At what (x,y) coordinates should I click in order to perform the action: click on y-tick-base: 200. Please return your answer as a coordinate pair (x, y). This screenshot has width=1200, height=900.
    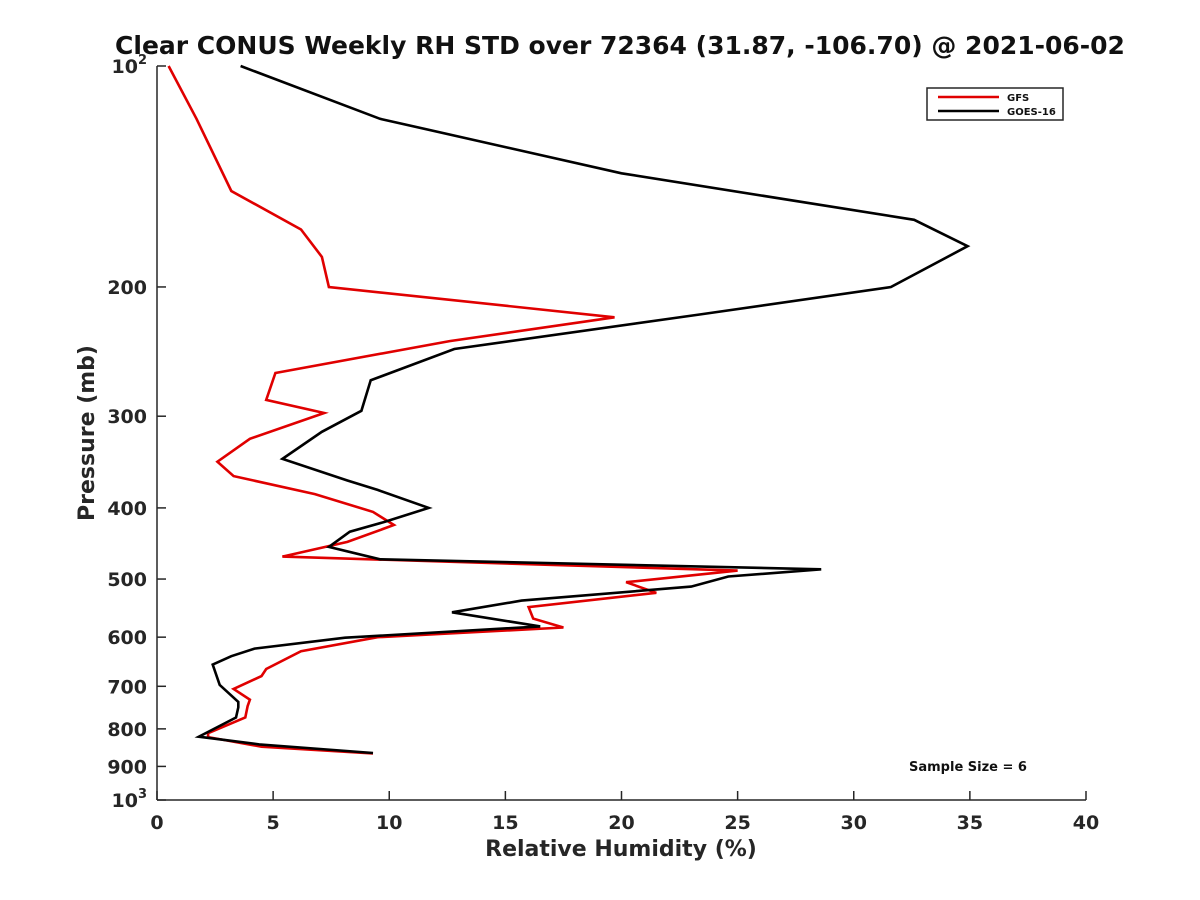
    Looking at the image, I should click on (127, 288).